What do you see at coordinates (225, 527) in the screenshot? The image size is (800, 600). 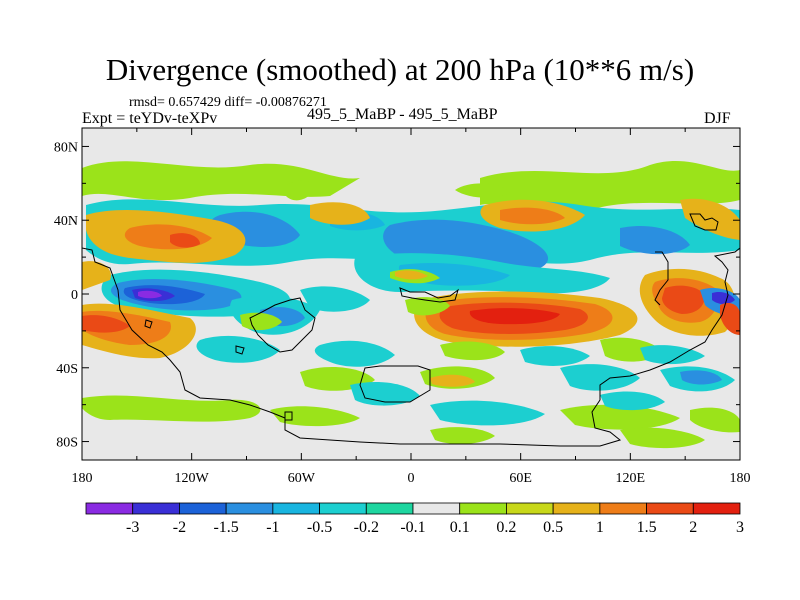 I see `colorbar-label: -1.5` at bounding box center [225, 527].